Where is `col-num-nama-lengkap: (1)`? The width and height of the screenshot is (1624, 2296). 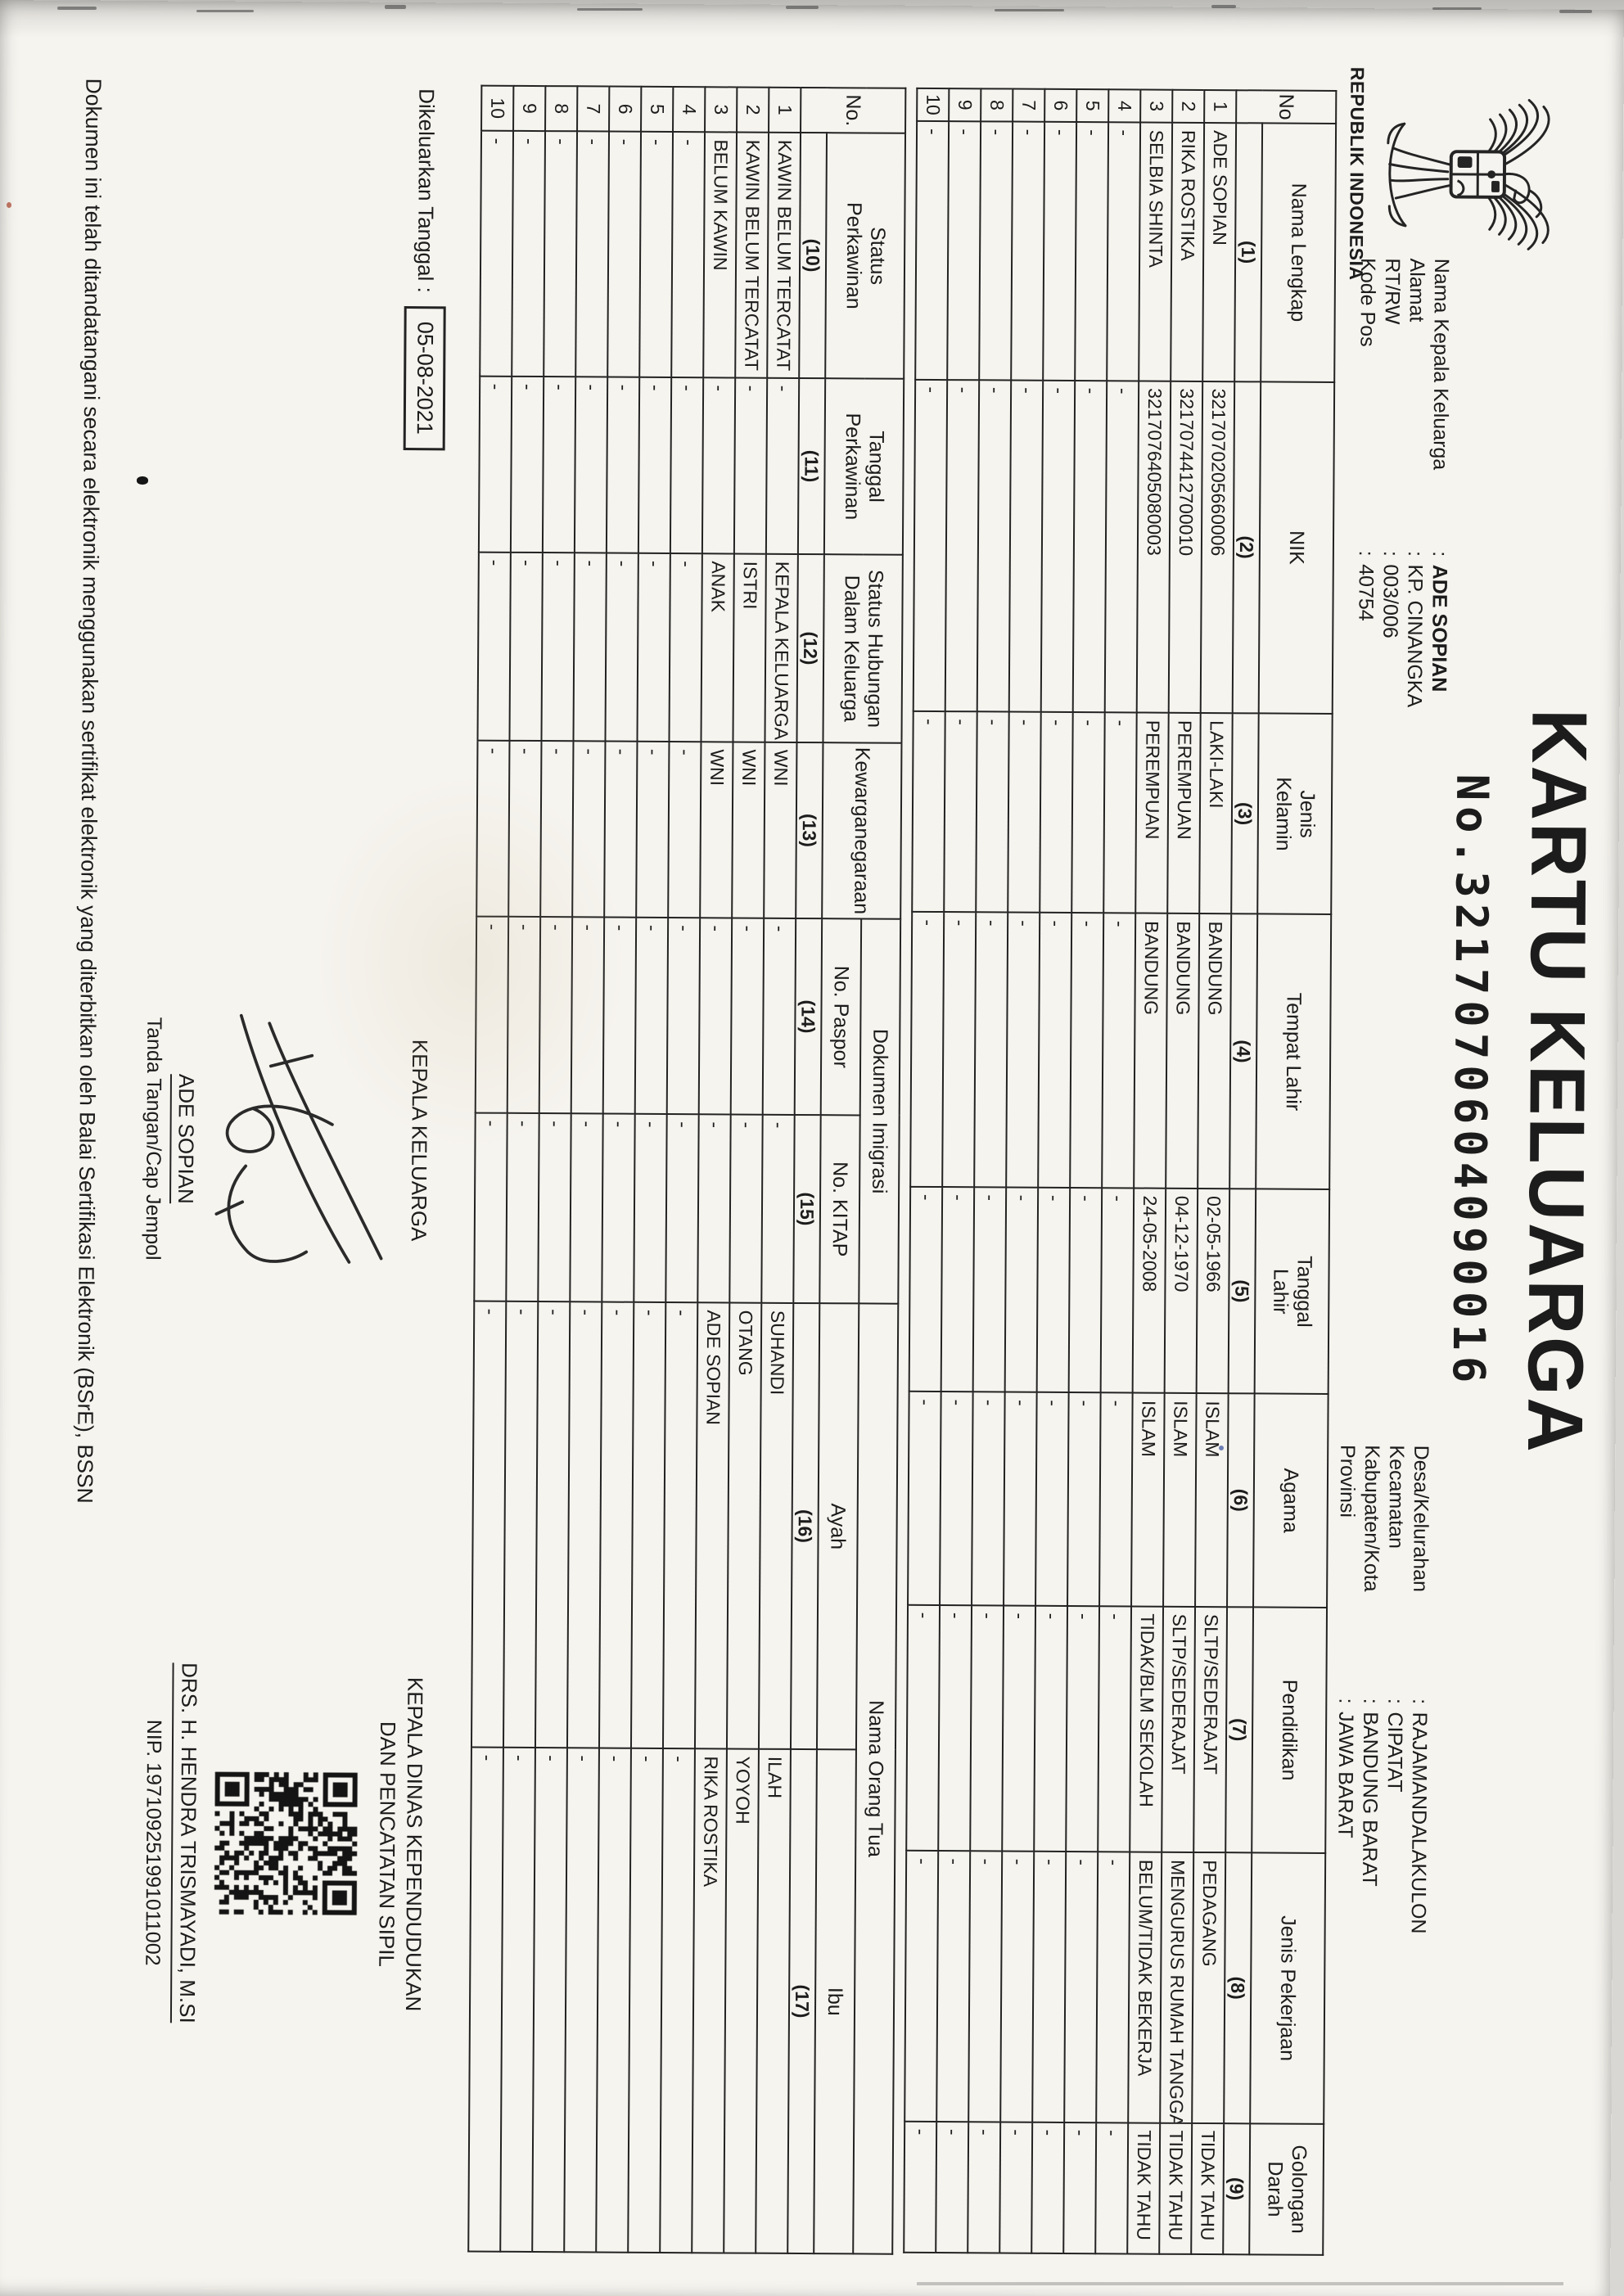 col-num-nama-lengkap: (1) is located at coordinates (1248, 252).